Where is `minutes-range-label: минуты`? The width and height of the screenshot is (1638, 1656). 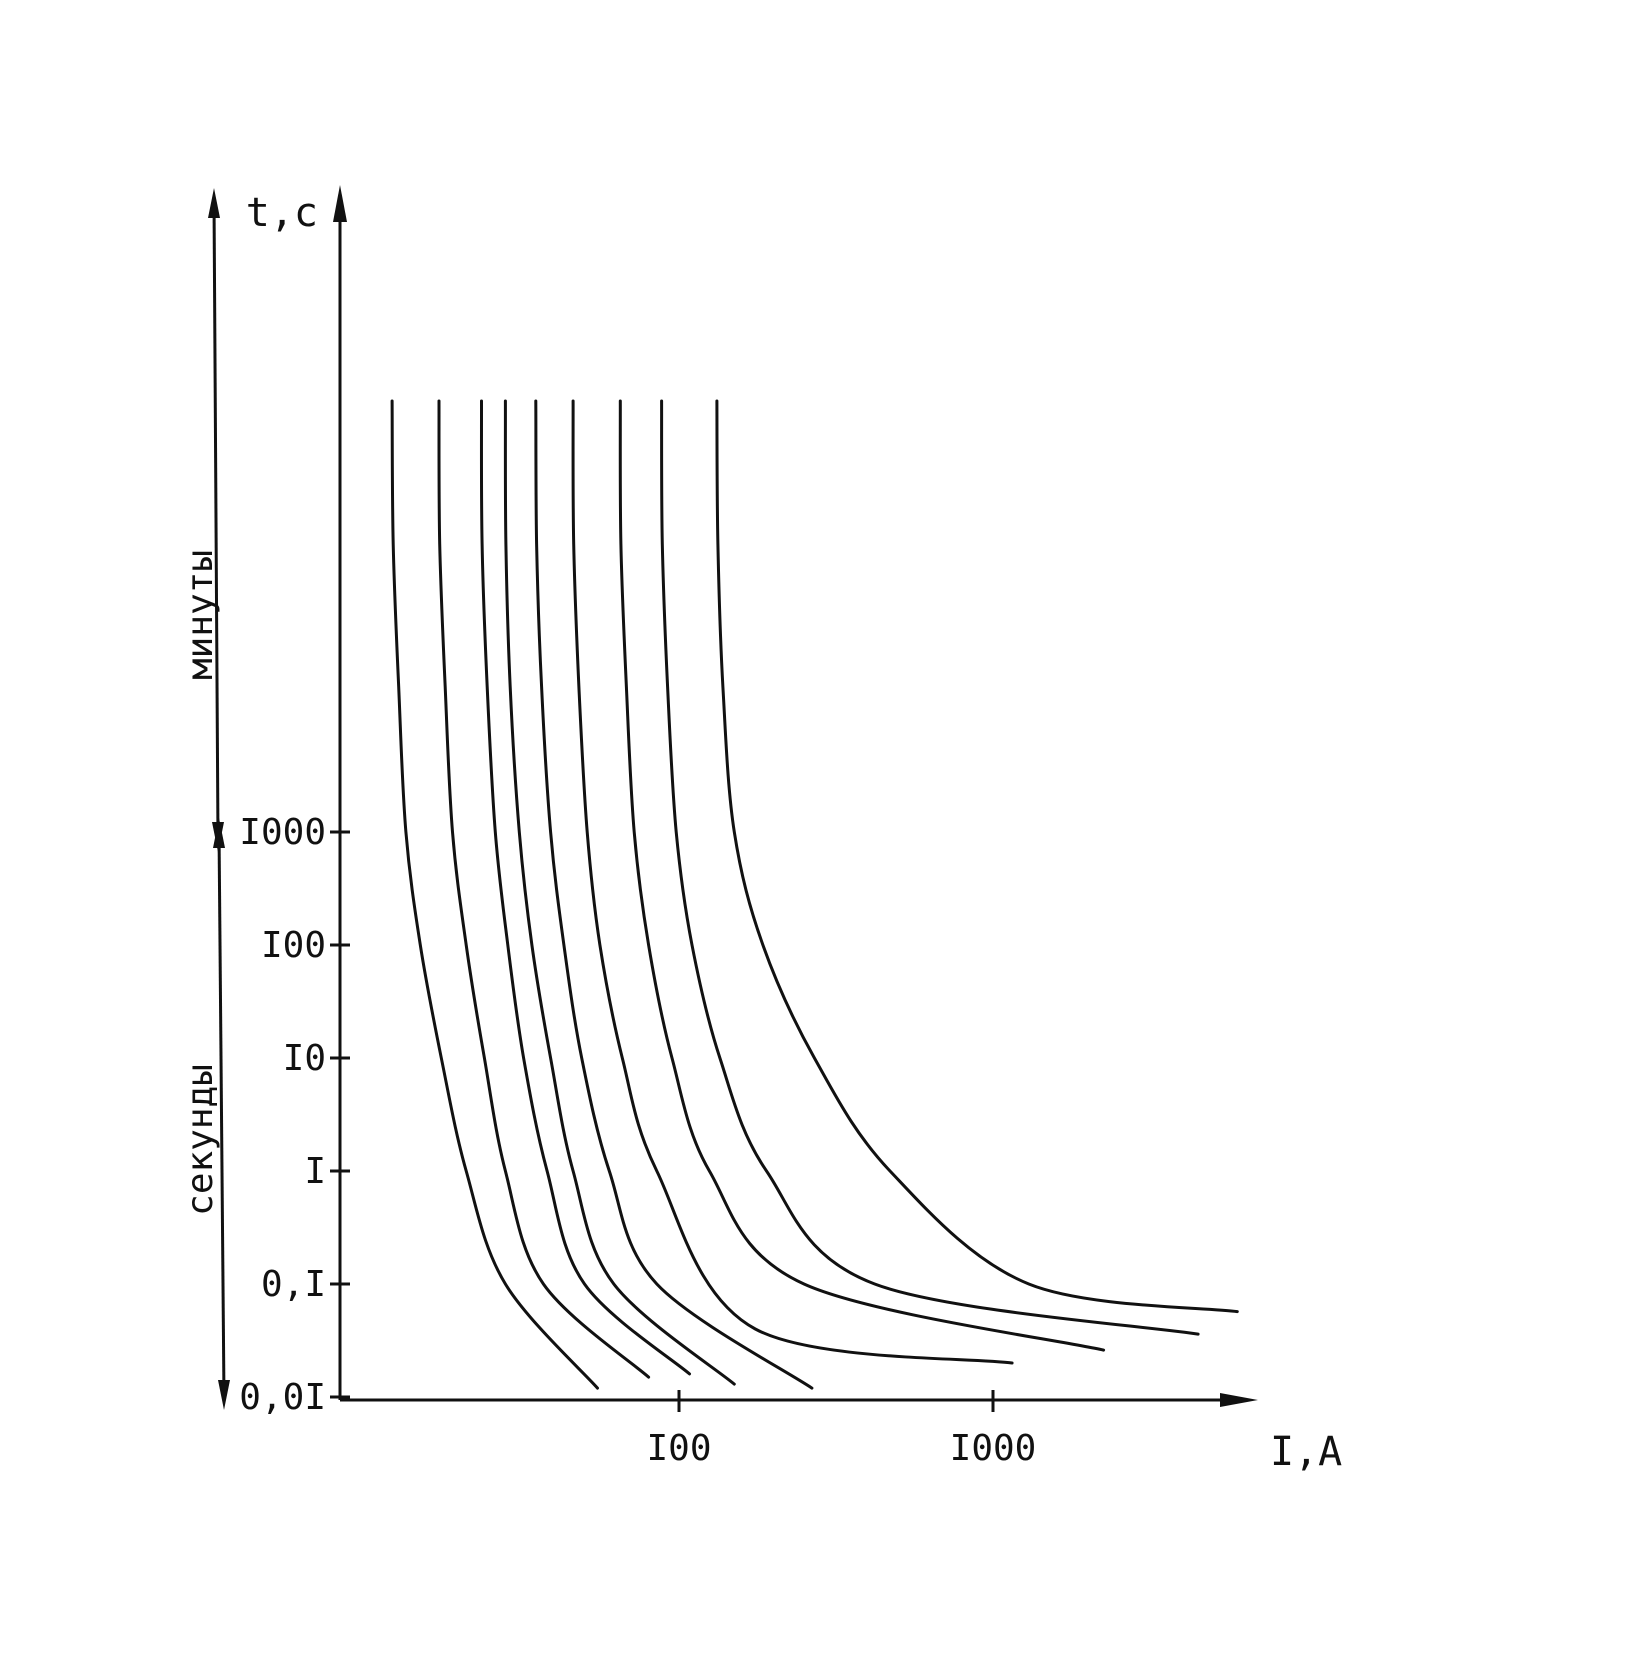 minutes-range-label: минуты is located at coordinates (200, 615).